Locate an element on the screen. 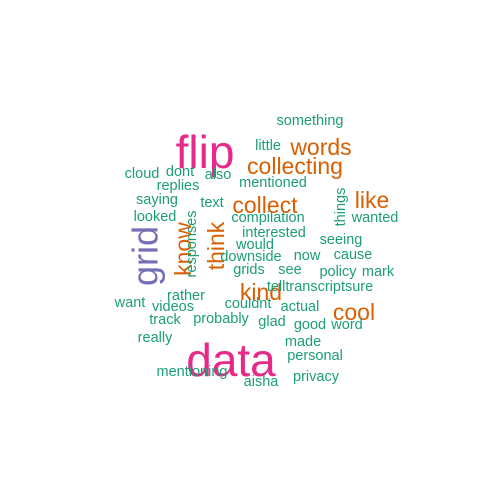  word-mark: mark is located at coordinates (378, 272).